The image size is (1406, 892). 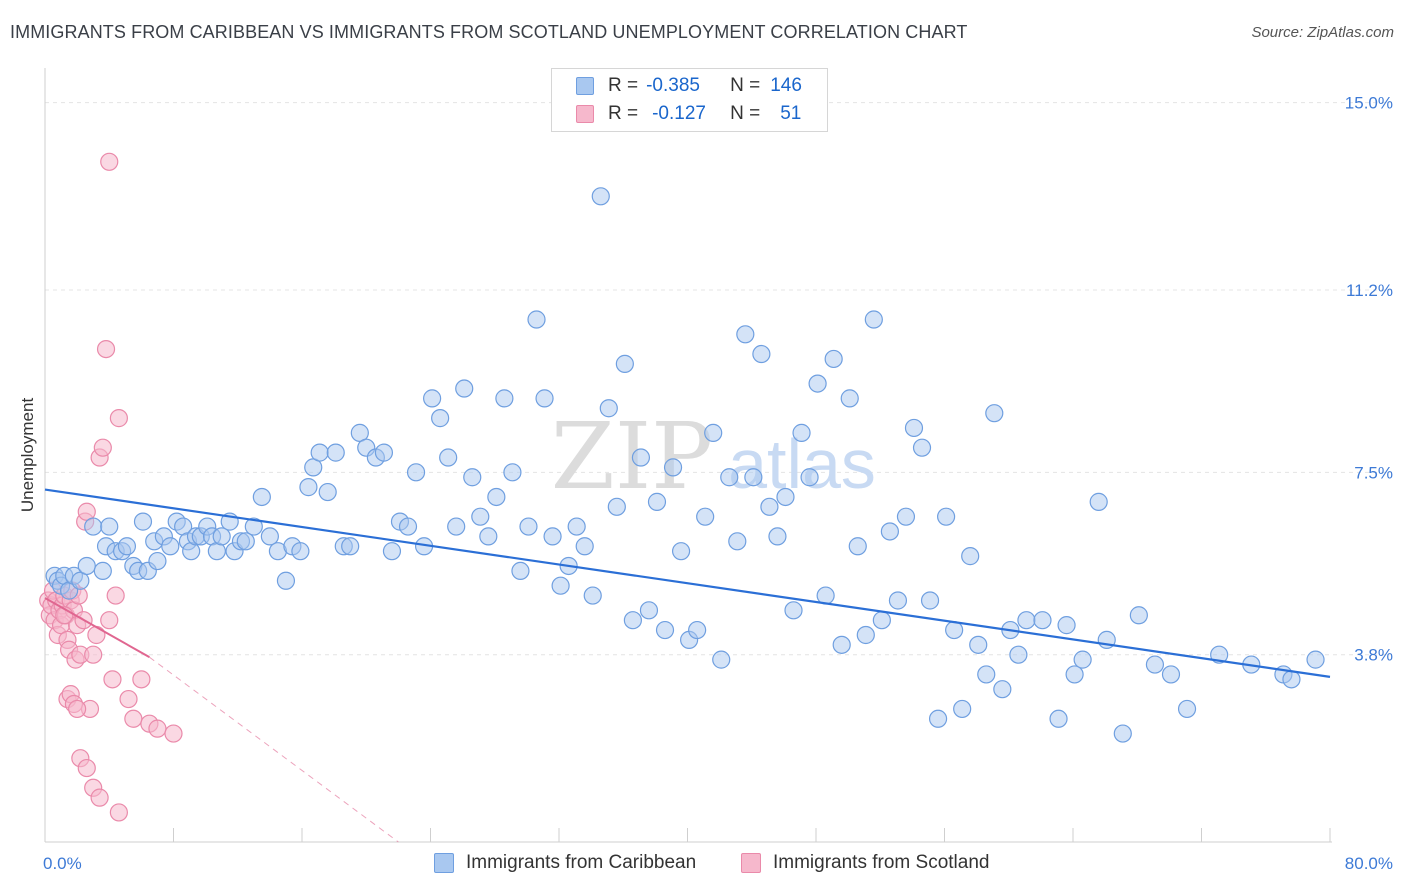 I want to click on watermark: ZIP atlas, so click(x=713, y=456).